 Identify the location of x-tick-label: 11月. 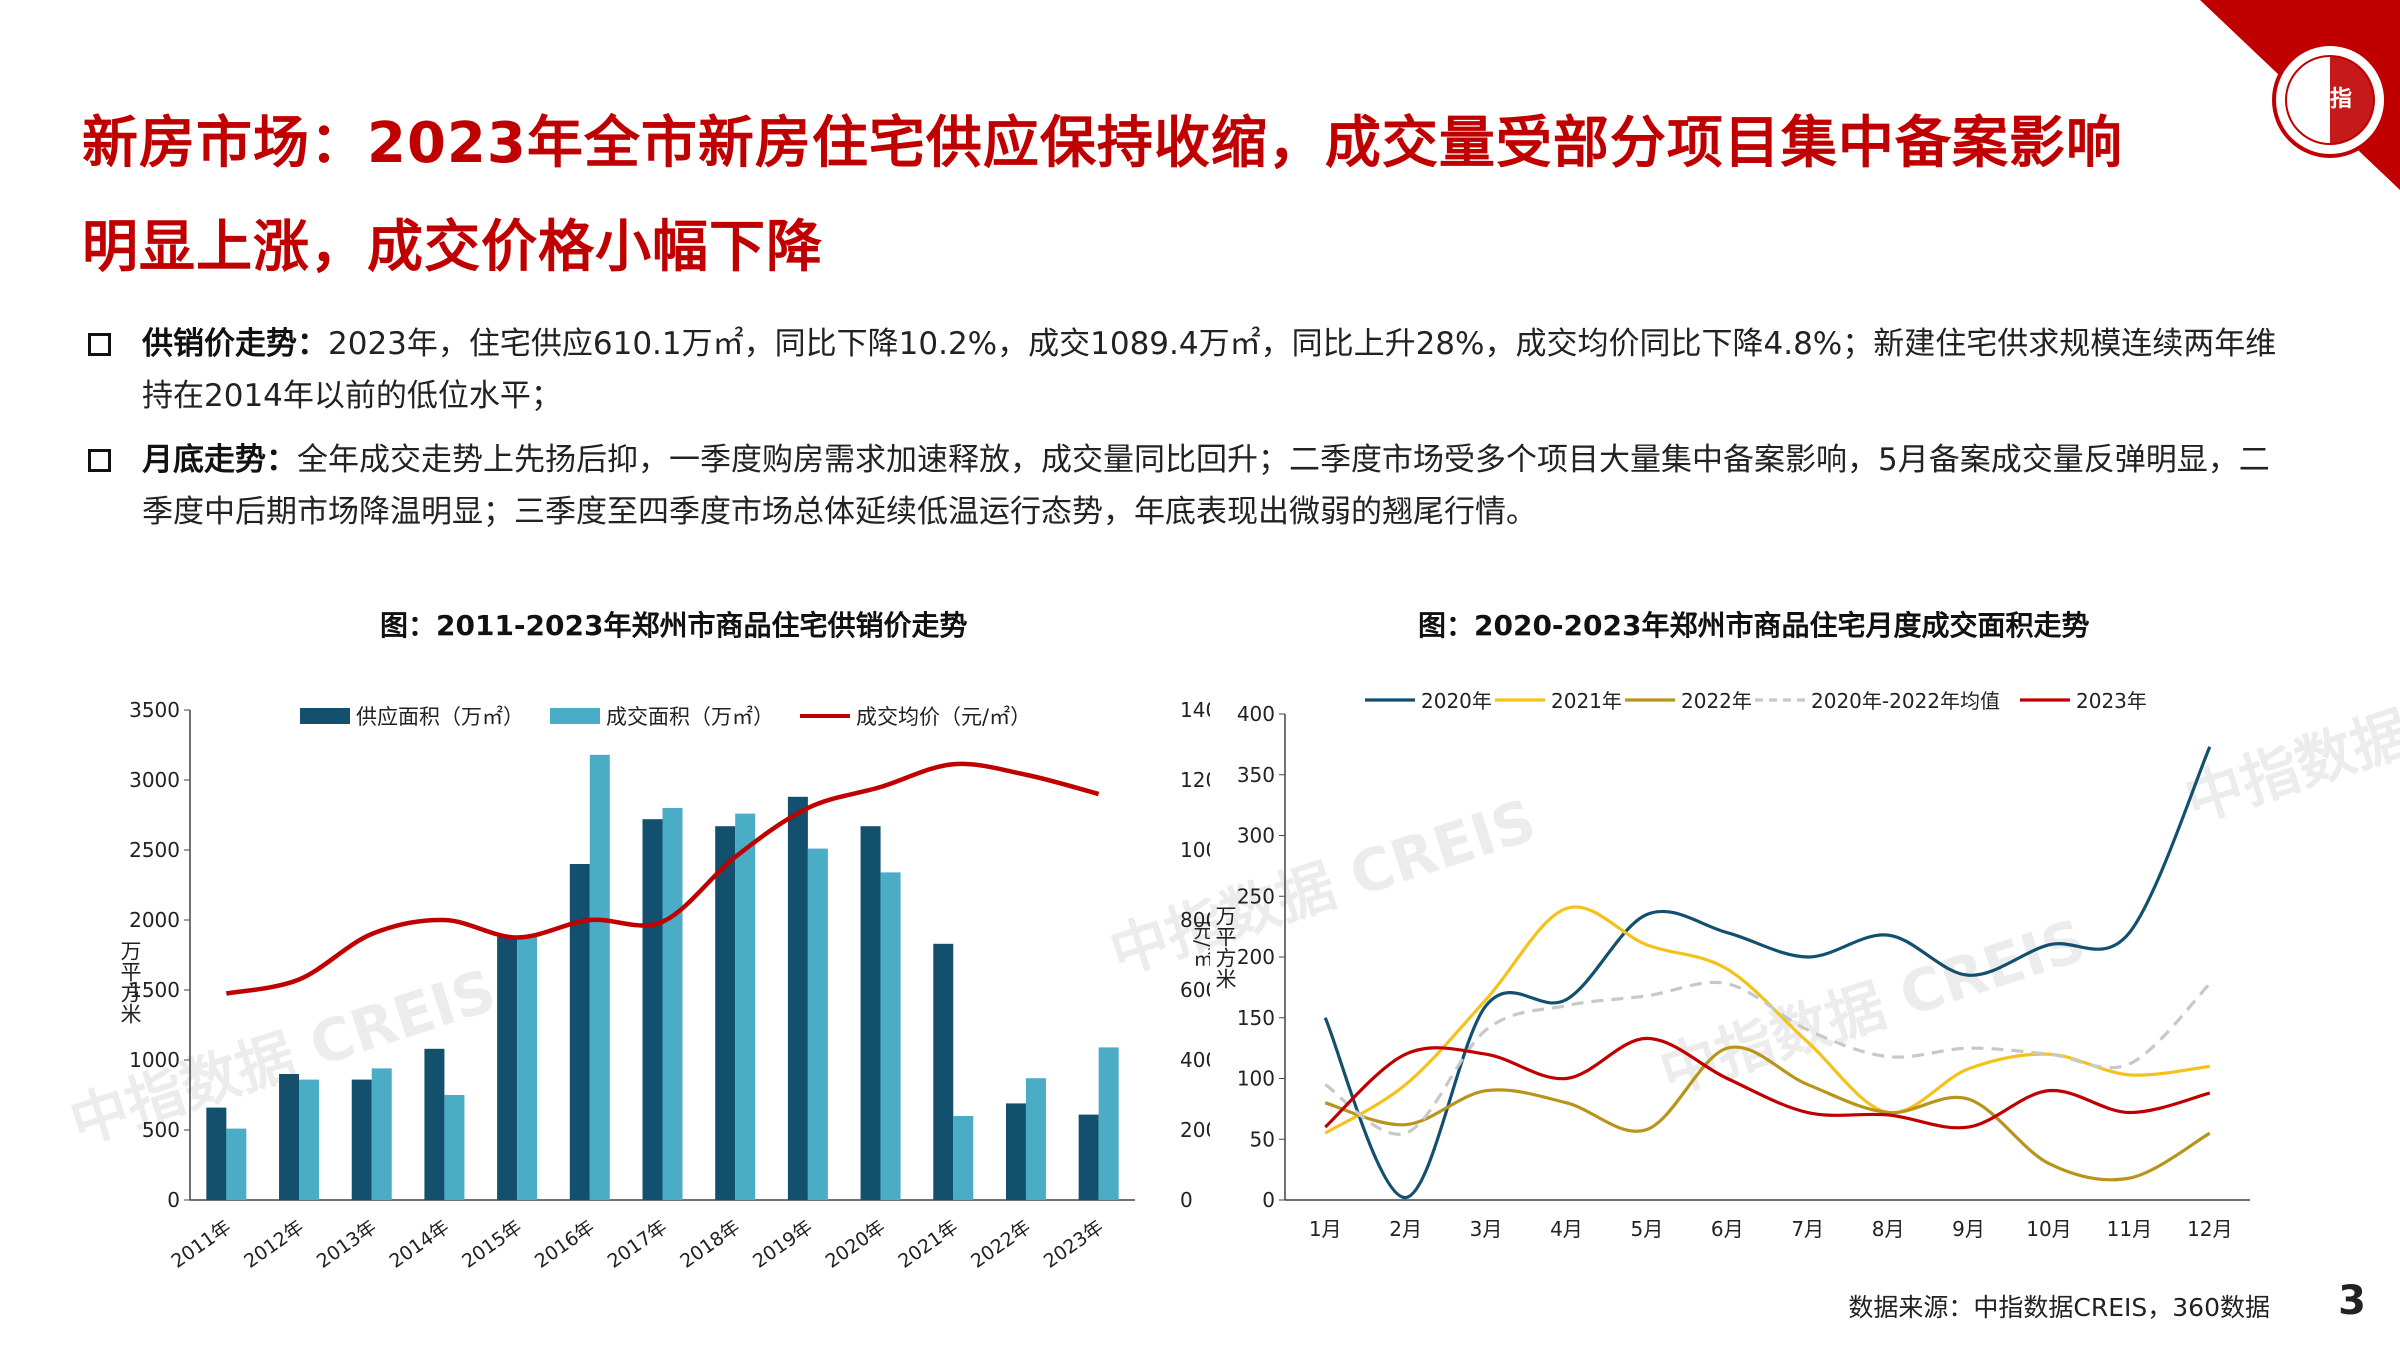
(2129, 1229).